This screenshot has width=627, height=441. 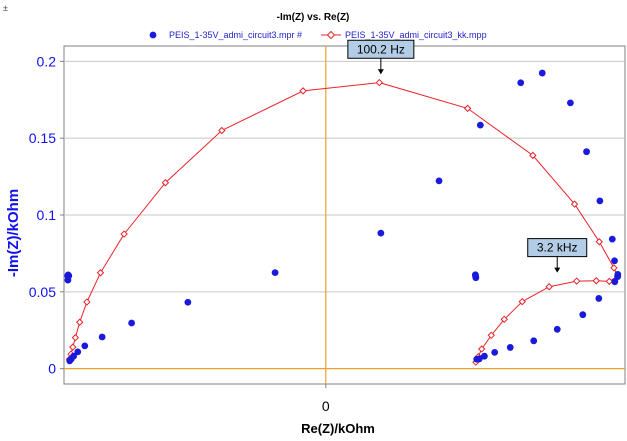 I want to click on legend-marker-measured, so click(x=153, y=35).